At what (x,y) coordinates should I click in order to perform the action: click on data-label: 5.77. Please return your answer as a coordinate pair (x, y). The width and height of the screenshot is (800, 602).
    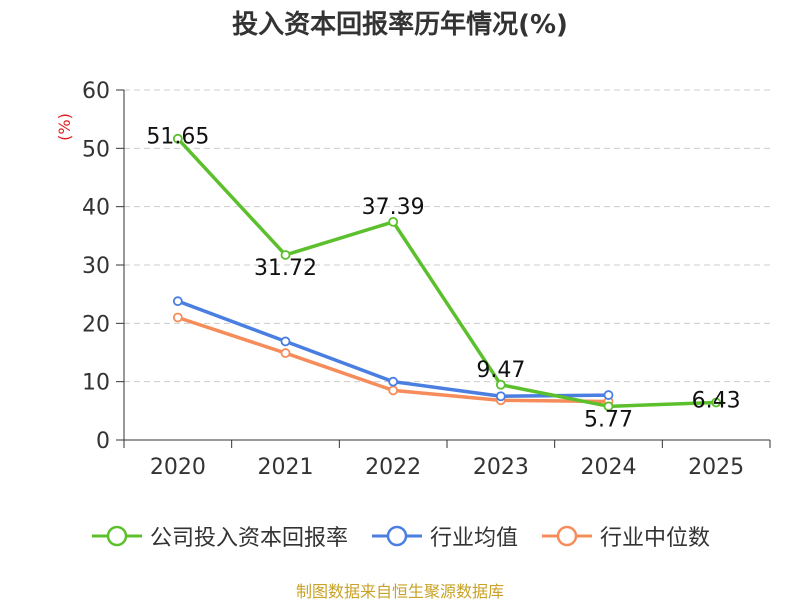
    Looking at the image, I should click on (608, 419).